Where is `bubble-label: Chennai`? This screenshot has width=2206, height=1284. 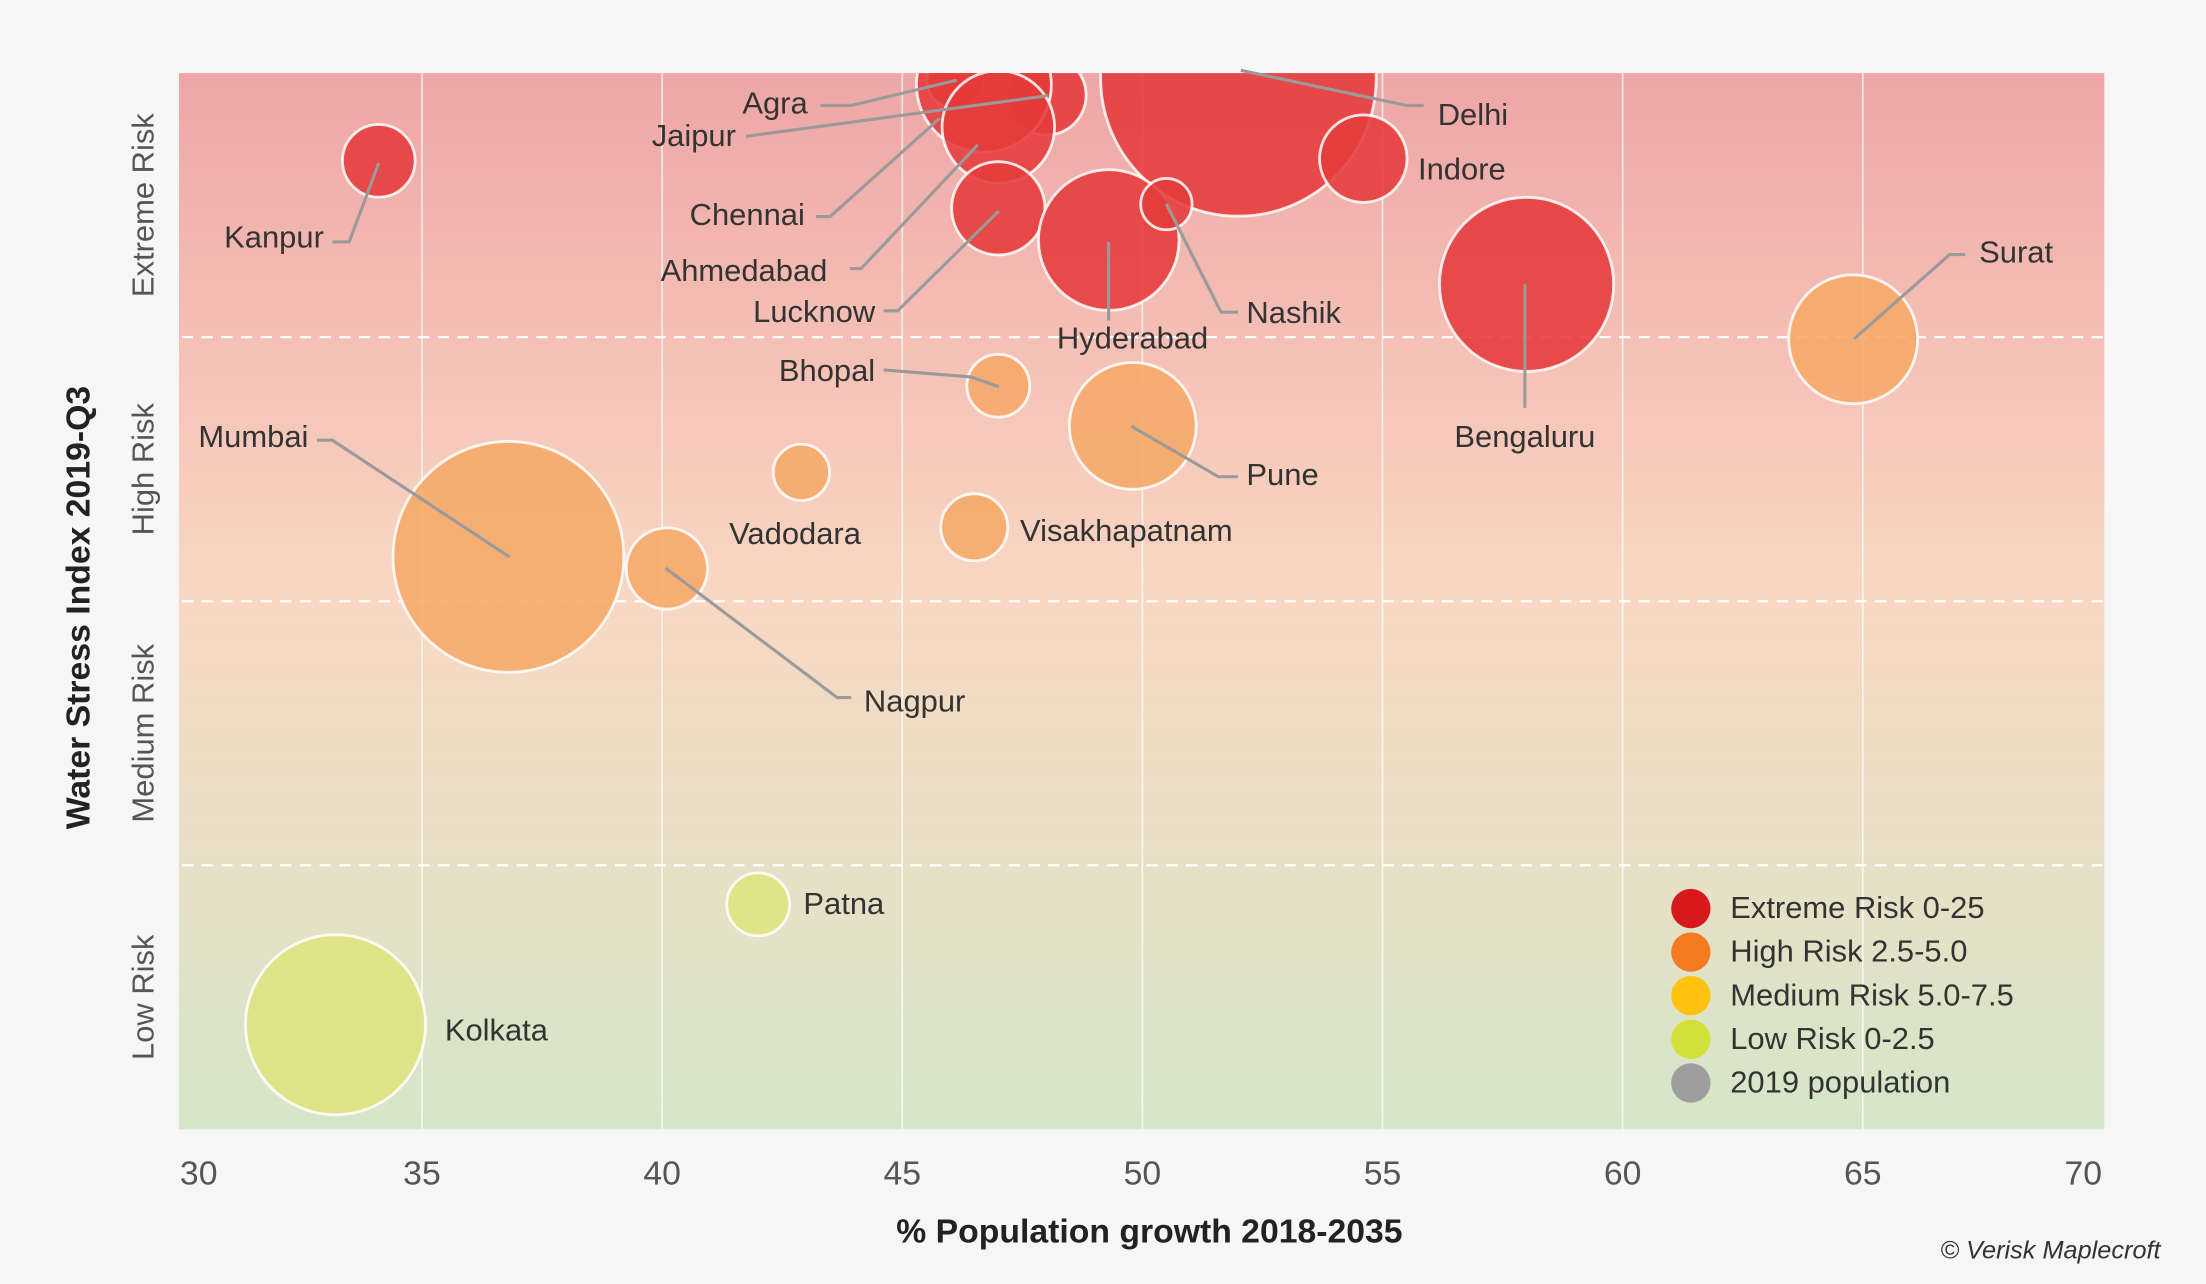 bubble-label: Chennai is located at coordinates (747, 214).